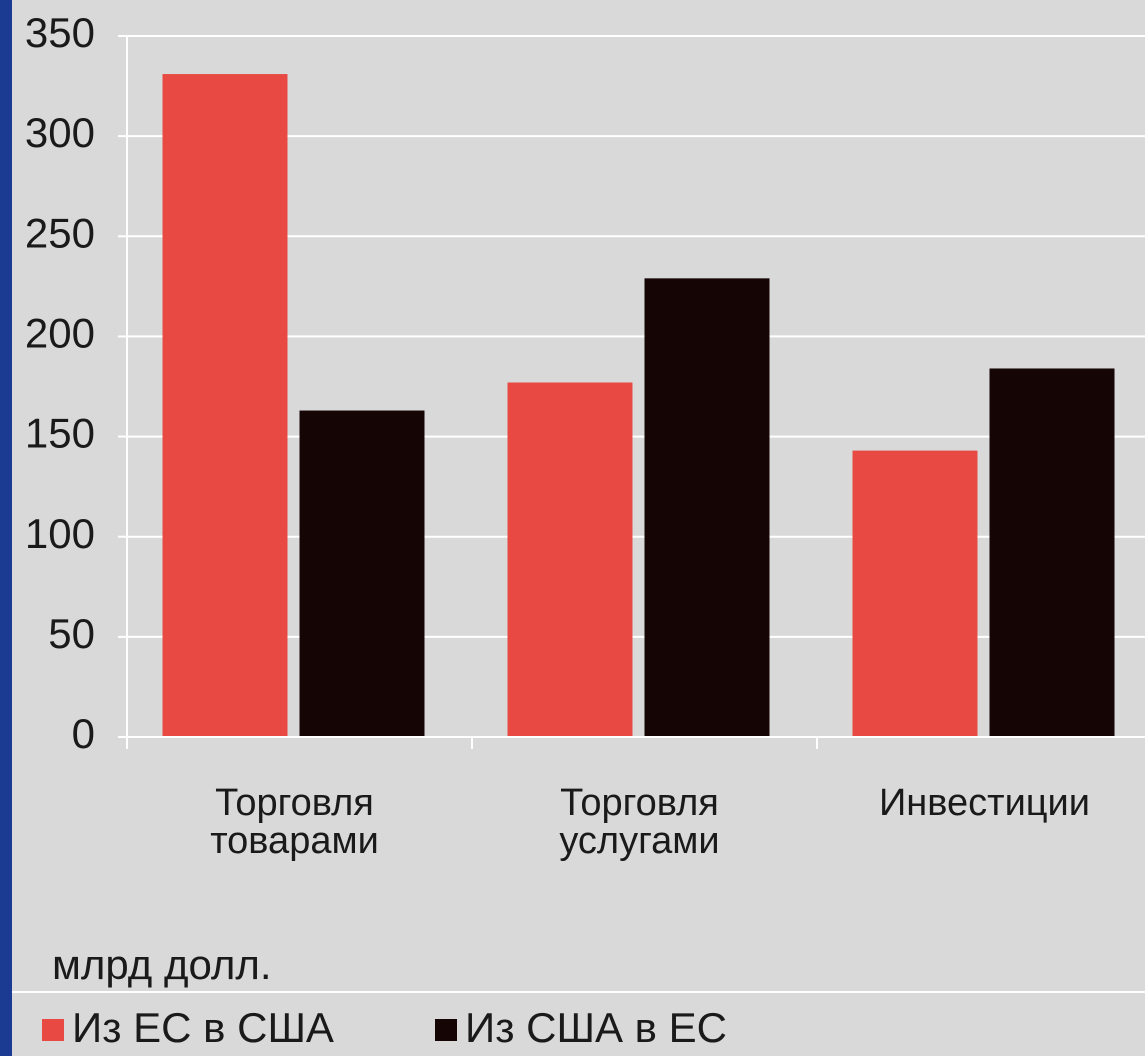  Describe the element at coordinates (60, 32) in the screenshot. I see `y-tick-label: 350` at that location.